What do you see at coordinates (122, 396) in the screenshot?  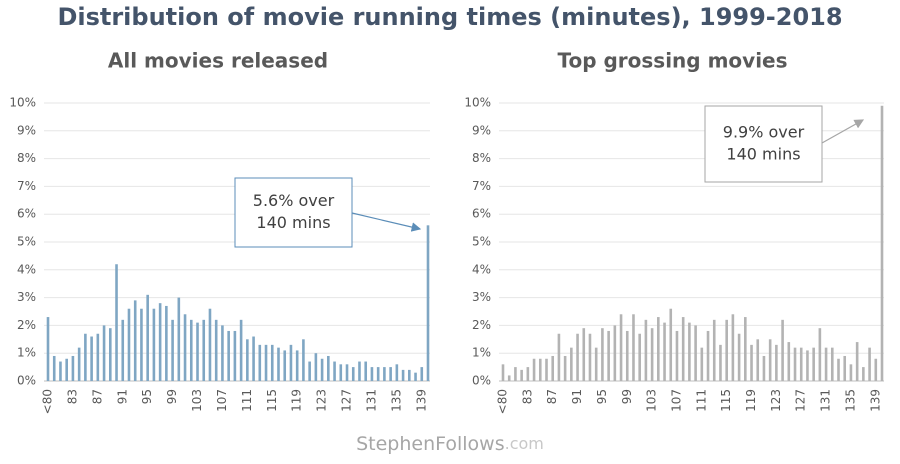 I see `x-tick-label: 91` at bounding box center [122, 396].